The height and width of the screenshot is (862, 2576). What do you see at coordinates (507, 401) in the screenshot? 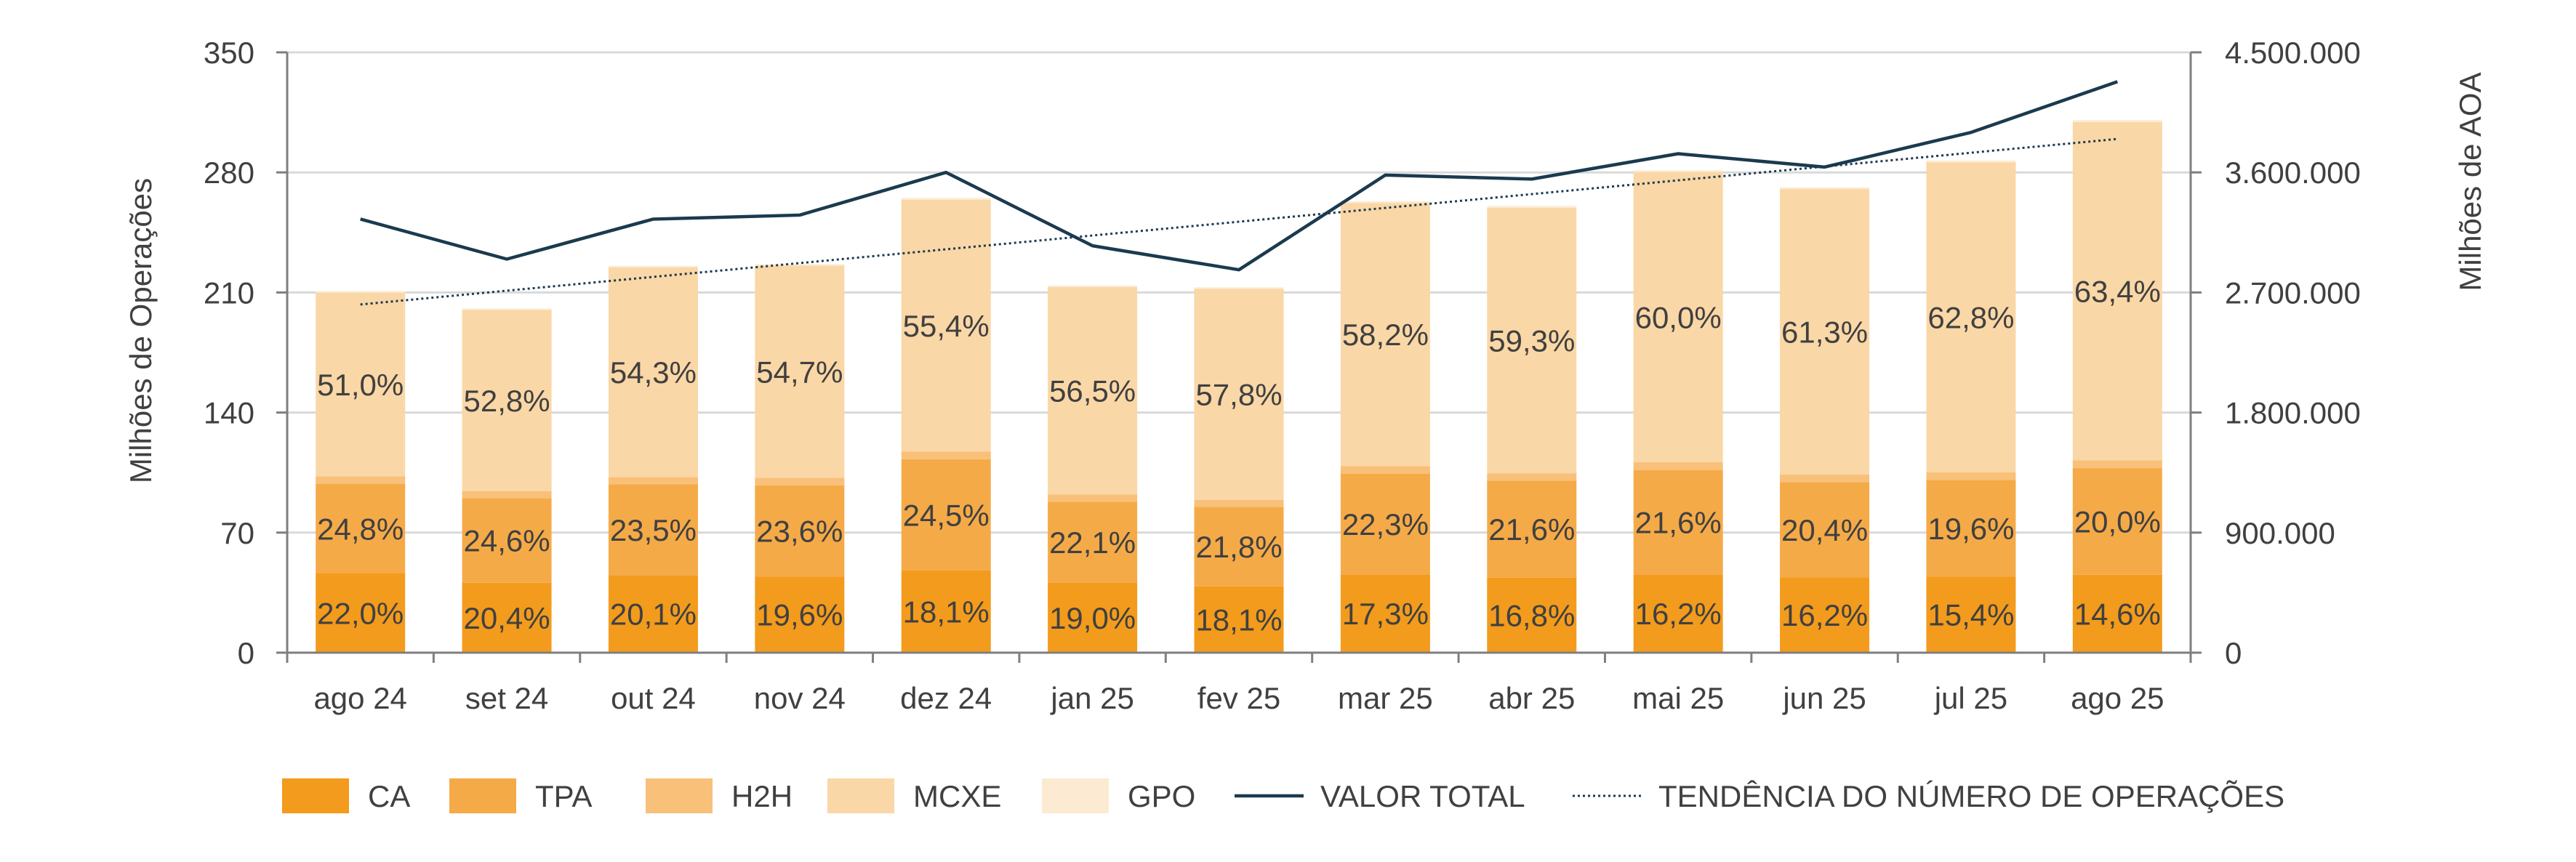
I see `data-label-mcxe: 52,8%` at bounding box center [507, 401].